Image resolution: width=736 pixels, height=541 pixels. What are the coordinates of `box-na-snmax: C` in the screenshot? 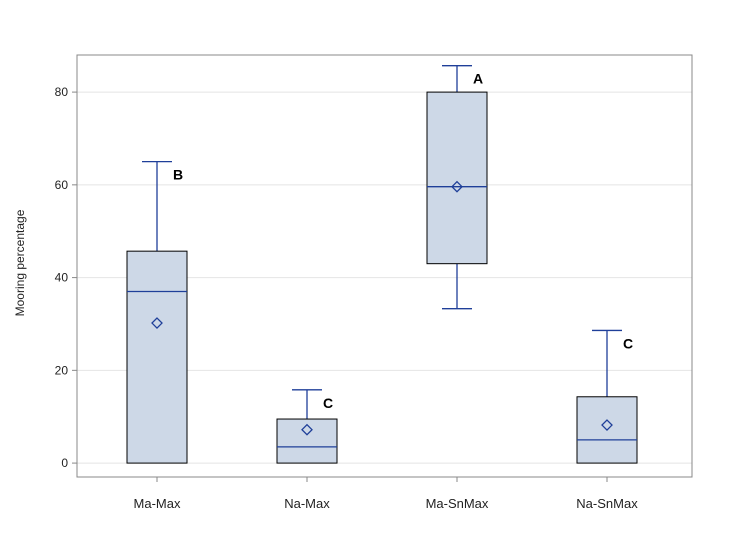 It's located at (607, 396).